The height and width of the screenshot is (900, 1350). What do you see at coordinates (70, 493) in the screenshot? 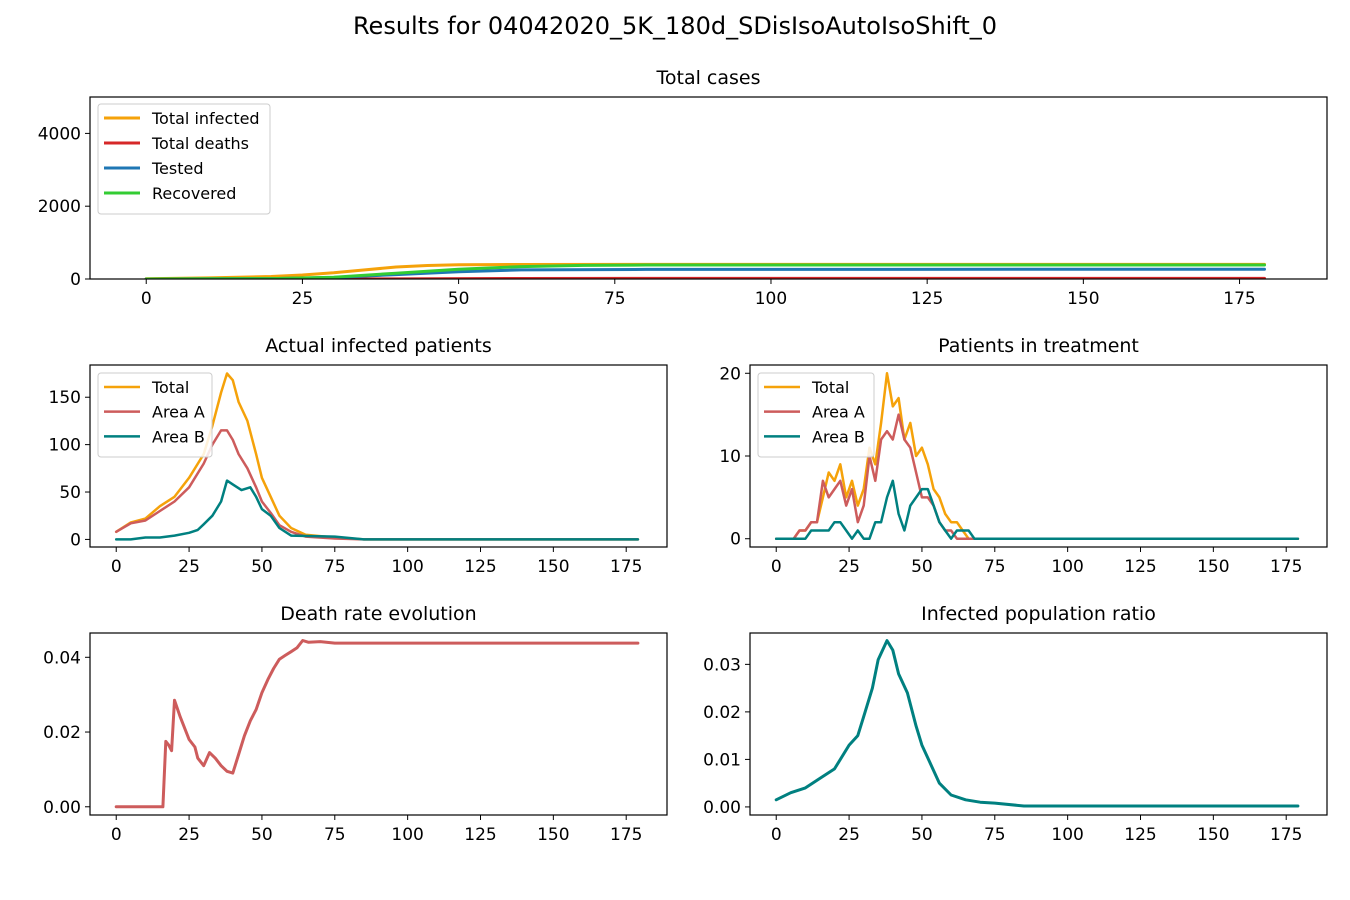
I see `y-tick-label: 50` at bounding box center [70, 493].